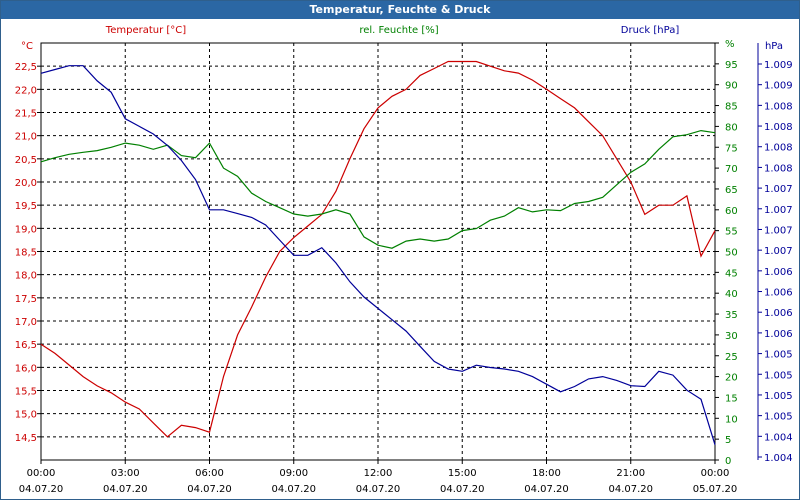 The height and width of the screenshot is (503, 800). I want to click on x-tick-time: 18:00, so click(546, 473).